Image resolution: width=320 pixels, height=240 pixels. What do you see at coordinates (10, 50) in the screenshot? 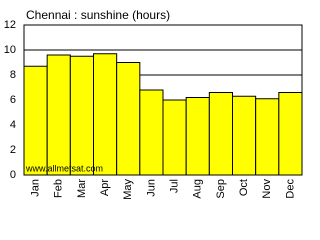
I see `y-tick-label: 10` at bounding box center [10, 50].